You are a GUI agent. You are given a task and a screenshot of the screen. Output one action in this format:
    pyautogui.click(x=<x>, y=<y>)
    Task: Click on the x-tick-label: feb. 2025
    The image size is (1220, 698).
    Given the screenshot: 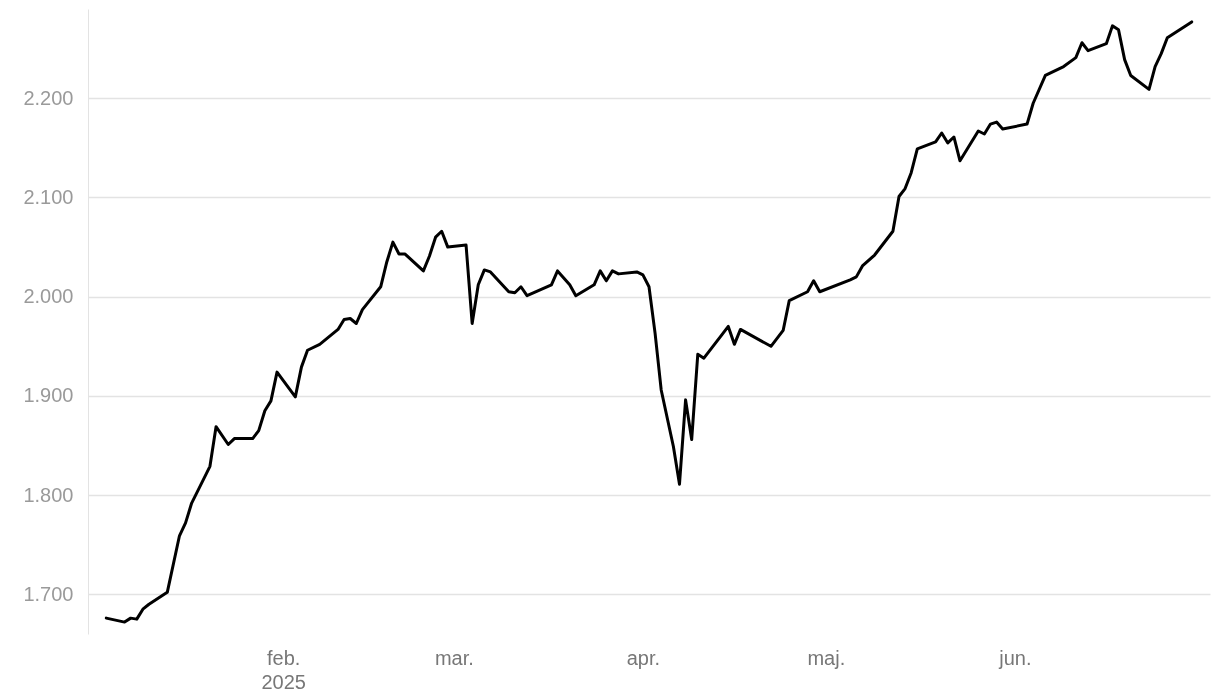 What is the action you would take?
    pyautogui.click(x=283, y=669)
    